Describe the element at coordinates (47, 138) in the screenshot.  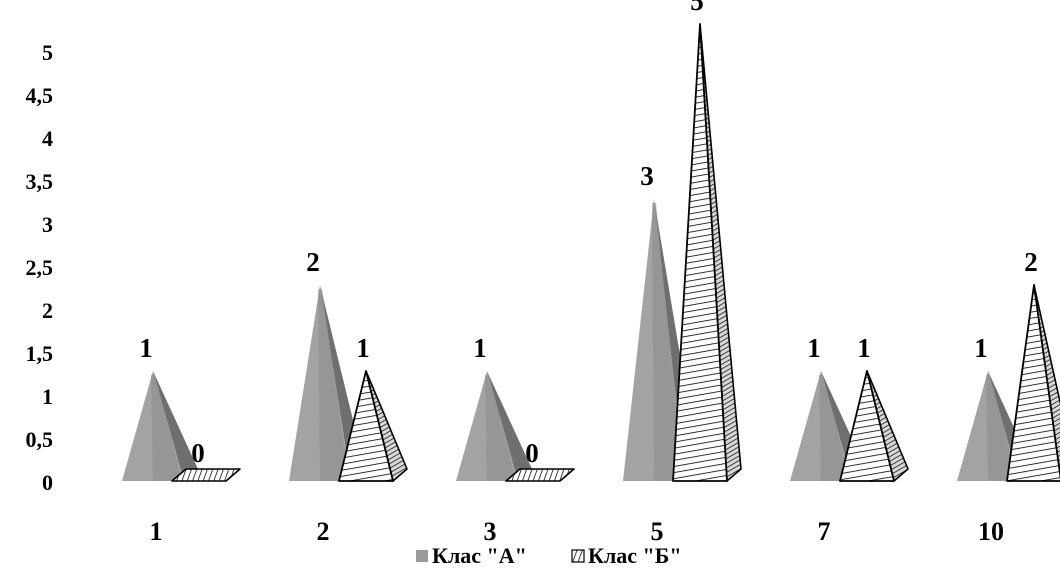
I see `y-tick-label: 4` at that location.